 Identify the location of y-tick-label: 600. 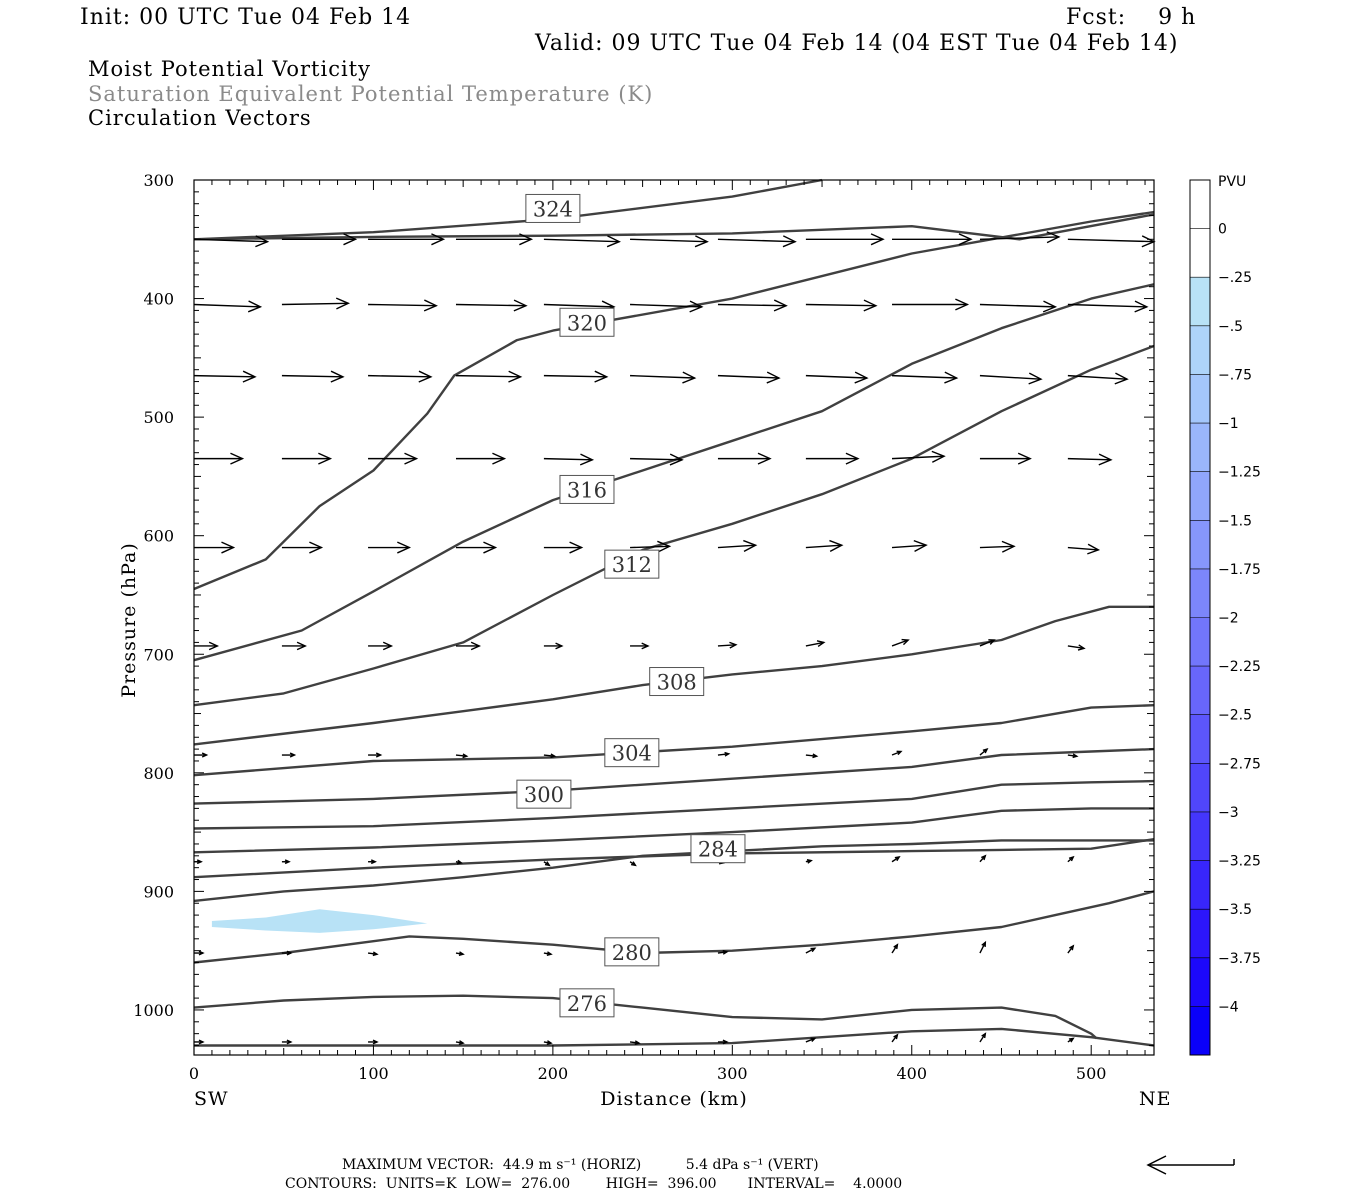
(158, 536).